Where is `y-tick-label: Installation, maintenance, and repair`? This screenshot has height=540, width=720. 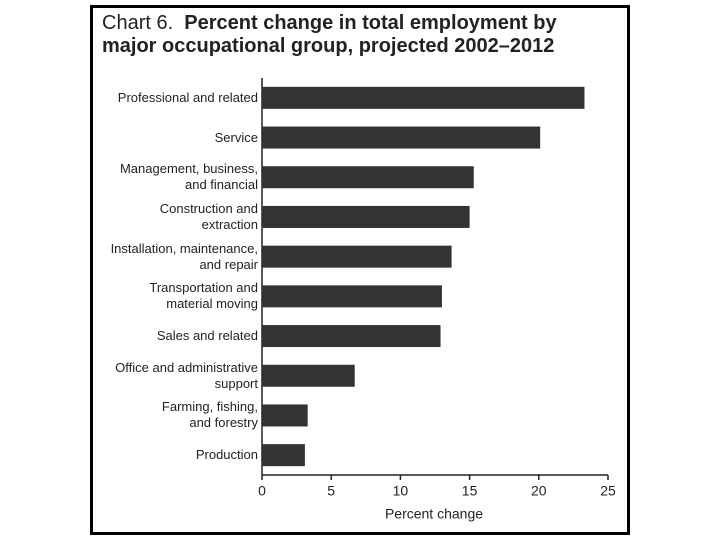 y-tick-label: Installation, maintenance, and repair is located at coordinates (184, 256).